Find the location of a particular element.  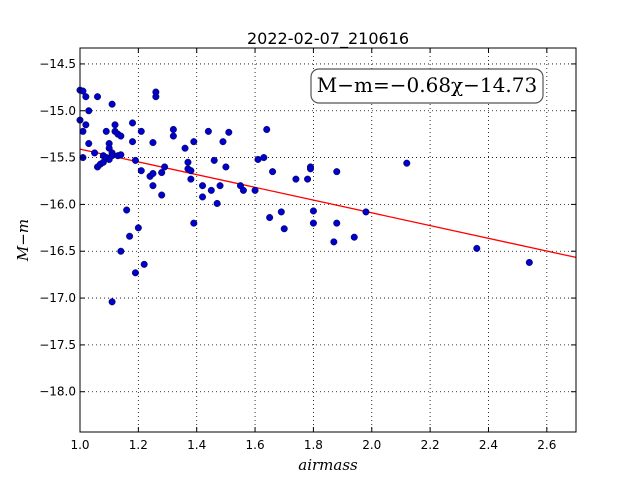

x-tick-label: 2.2 is located at coordinates (430, 445).